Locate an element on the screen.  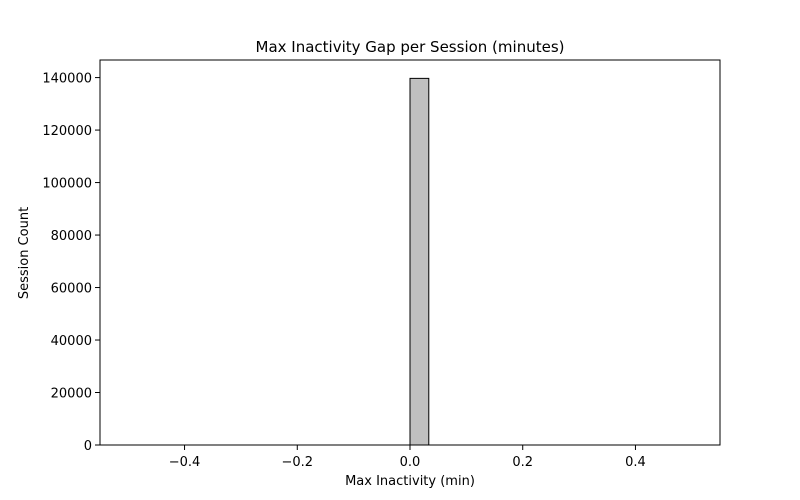
y-tick-label: 60000 is located at coordinates (71, 289).